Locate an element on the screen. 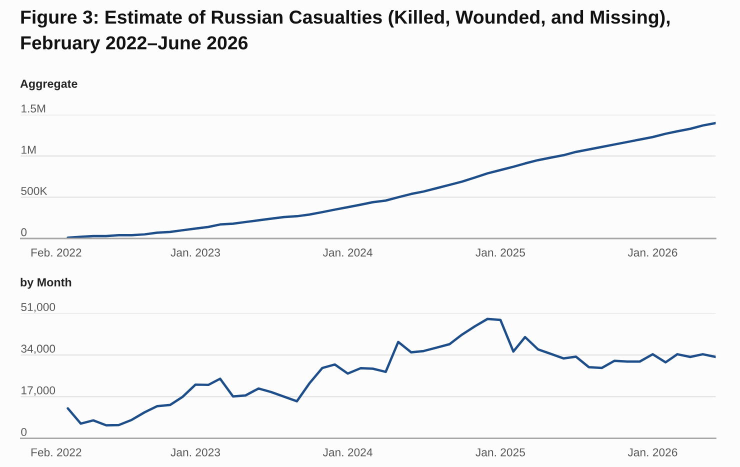  y-tick-label: 500K is located at coordinates (34, 191).